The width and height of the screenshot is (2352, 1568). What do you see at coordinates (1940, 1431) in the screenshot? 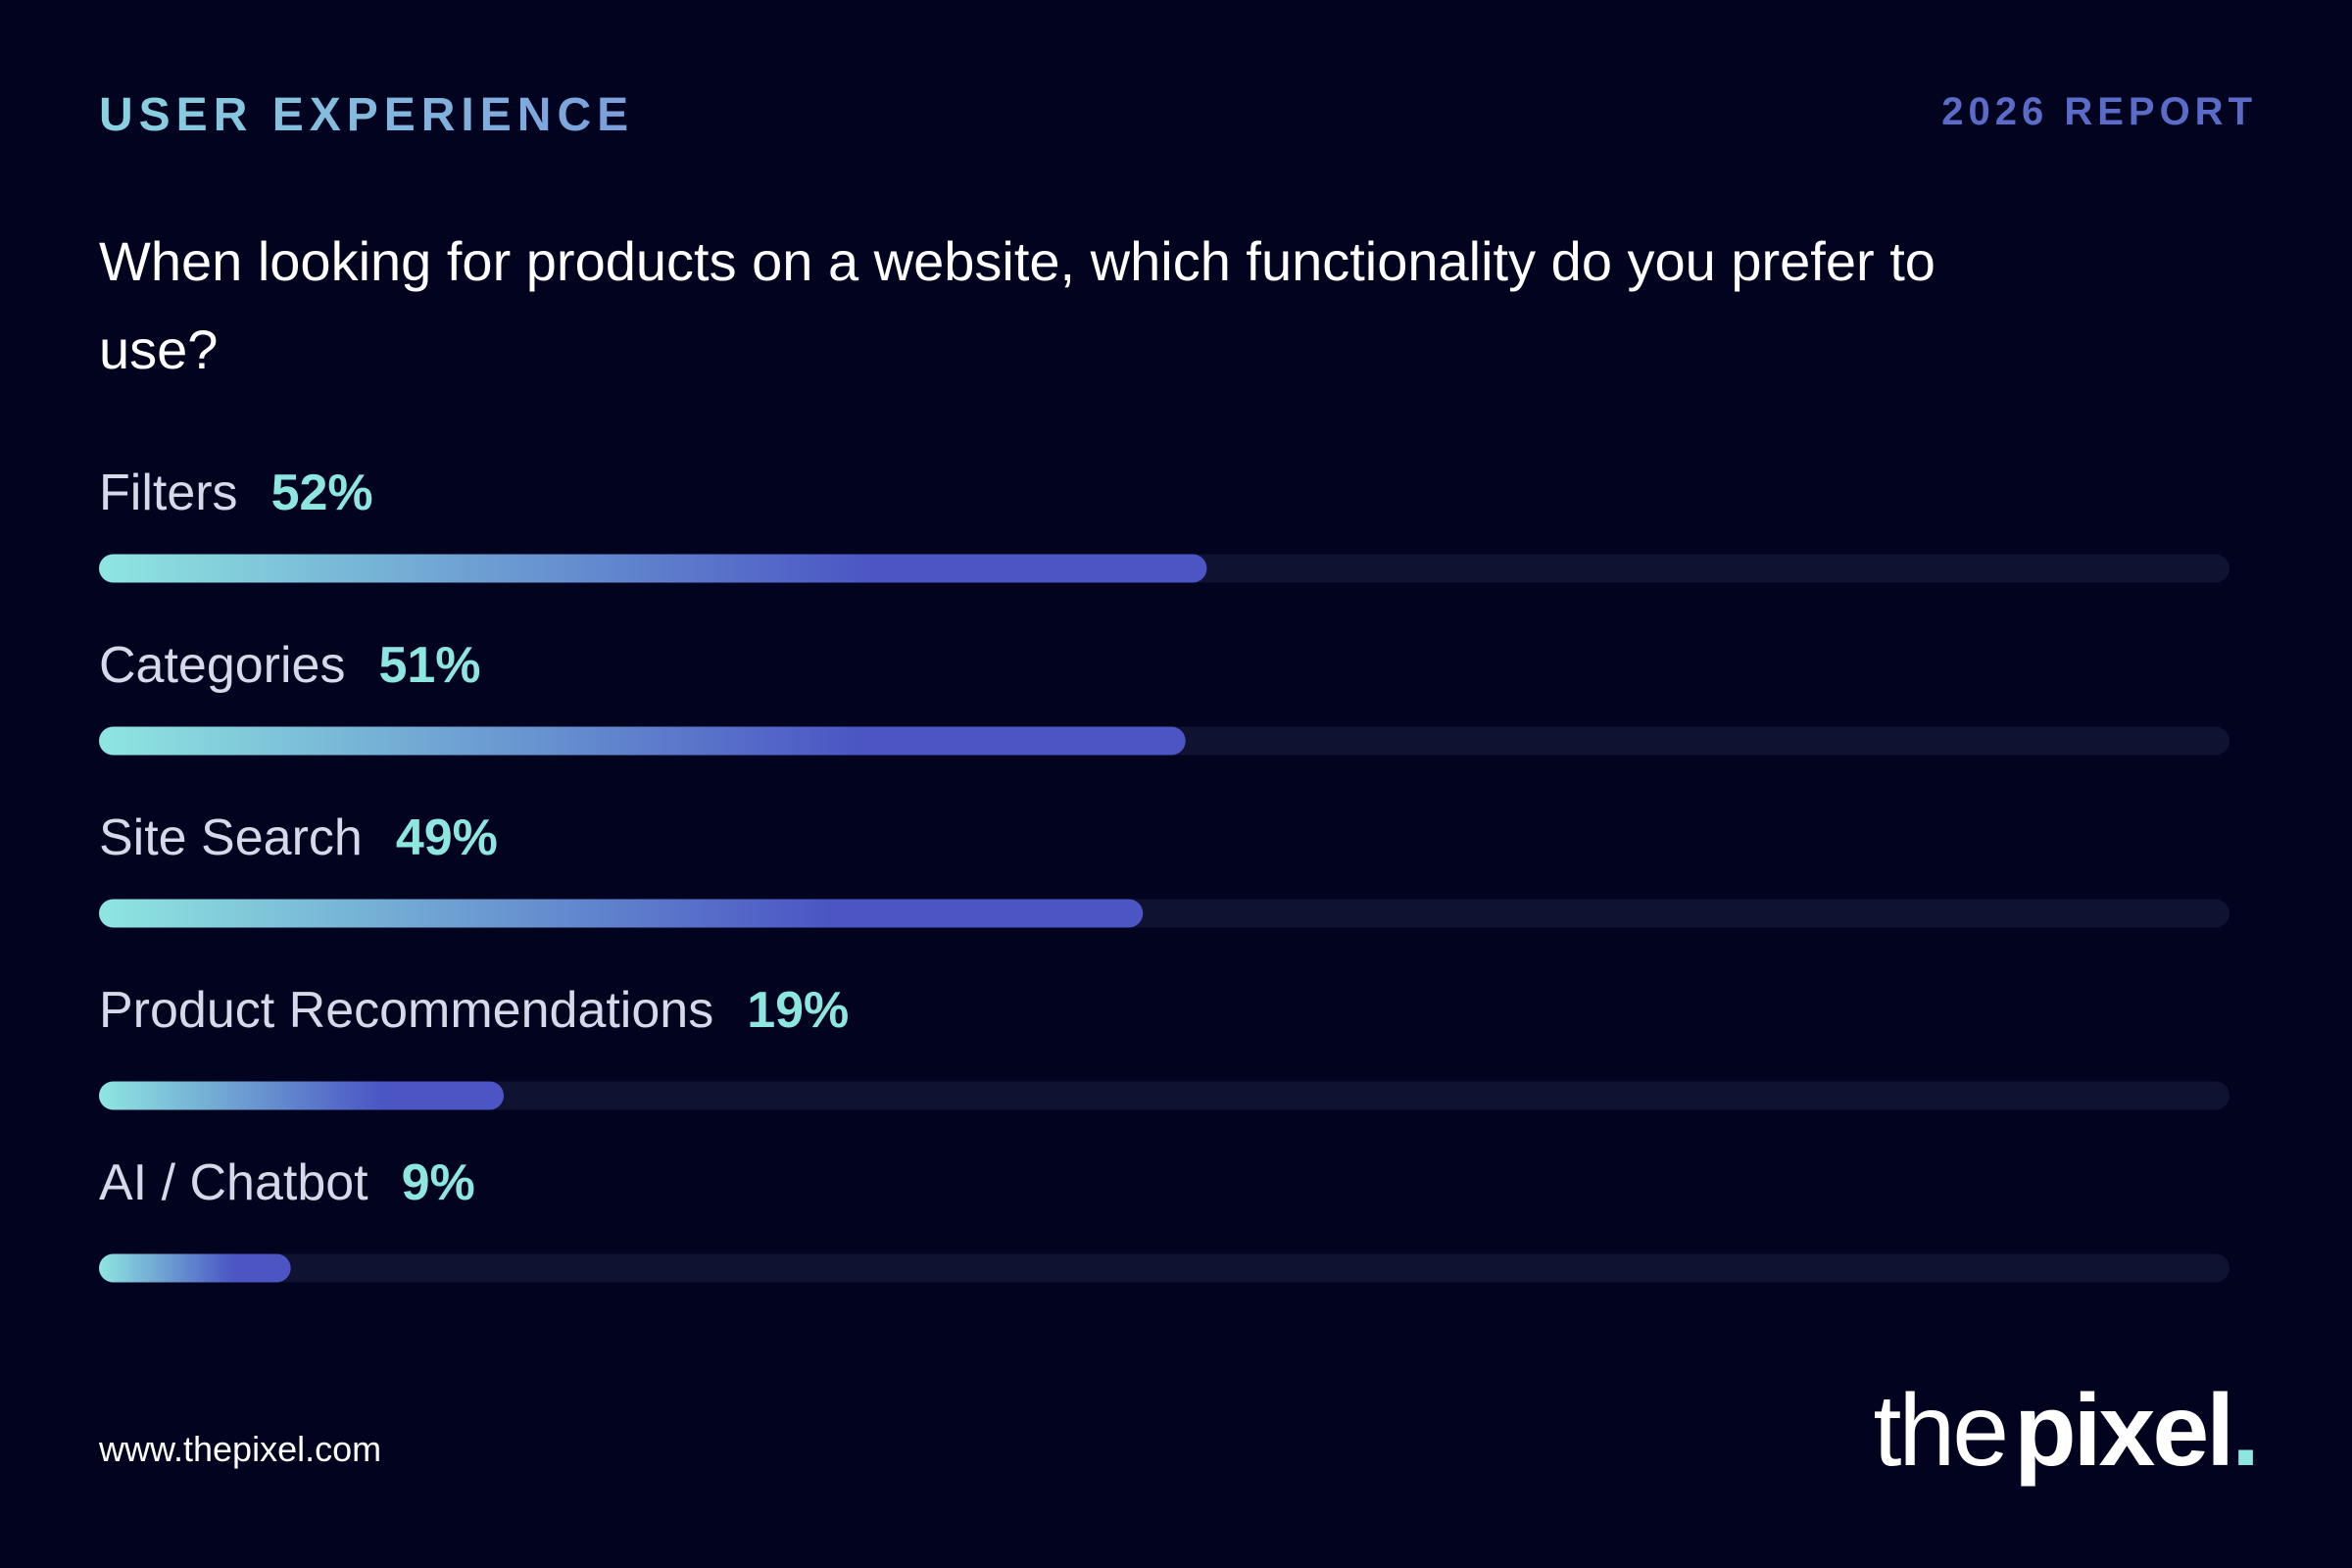
I see `logo-part: the` at bounding box center [1940, 1431].